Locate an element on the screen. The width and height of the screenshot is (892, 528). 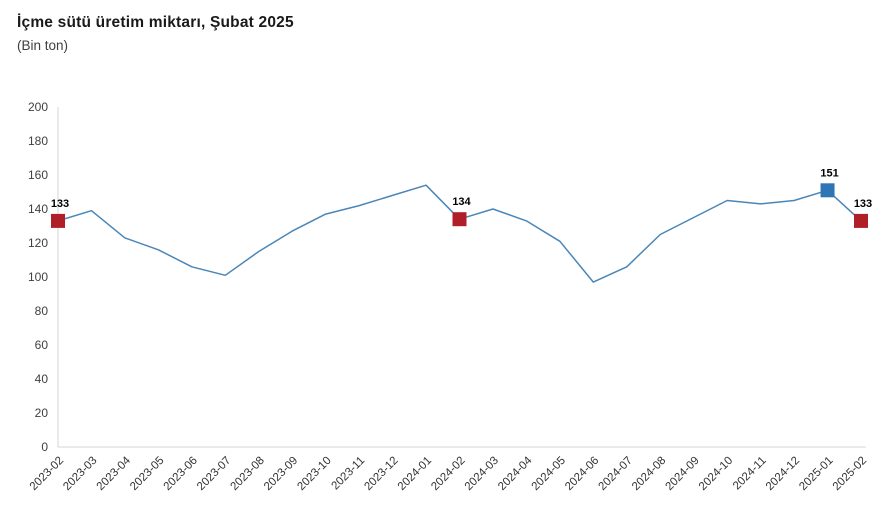
x-tick-label: 2023-09 is located at coordinates (281, 474).